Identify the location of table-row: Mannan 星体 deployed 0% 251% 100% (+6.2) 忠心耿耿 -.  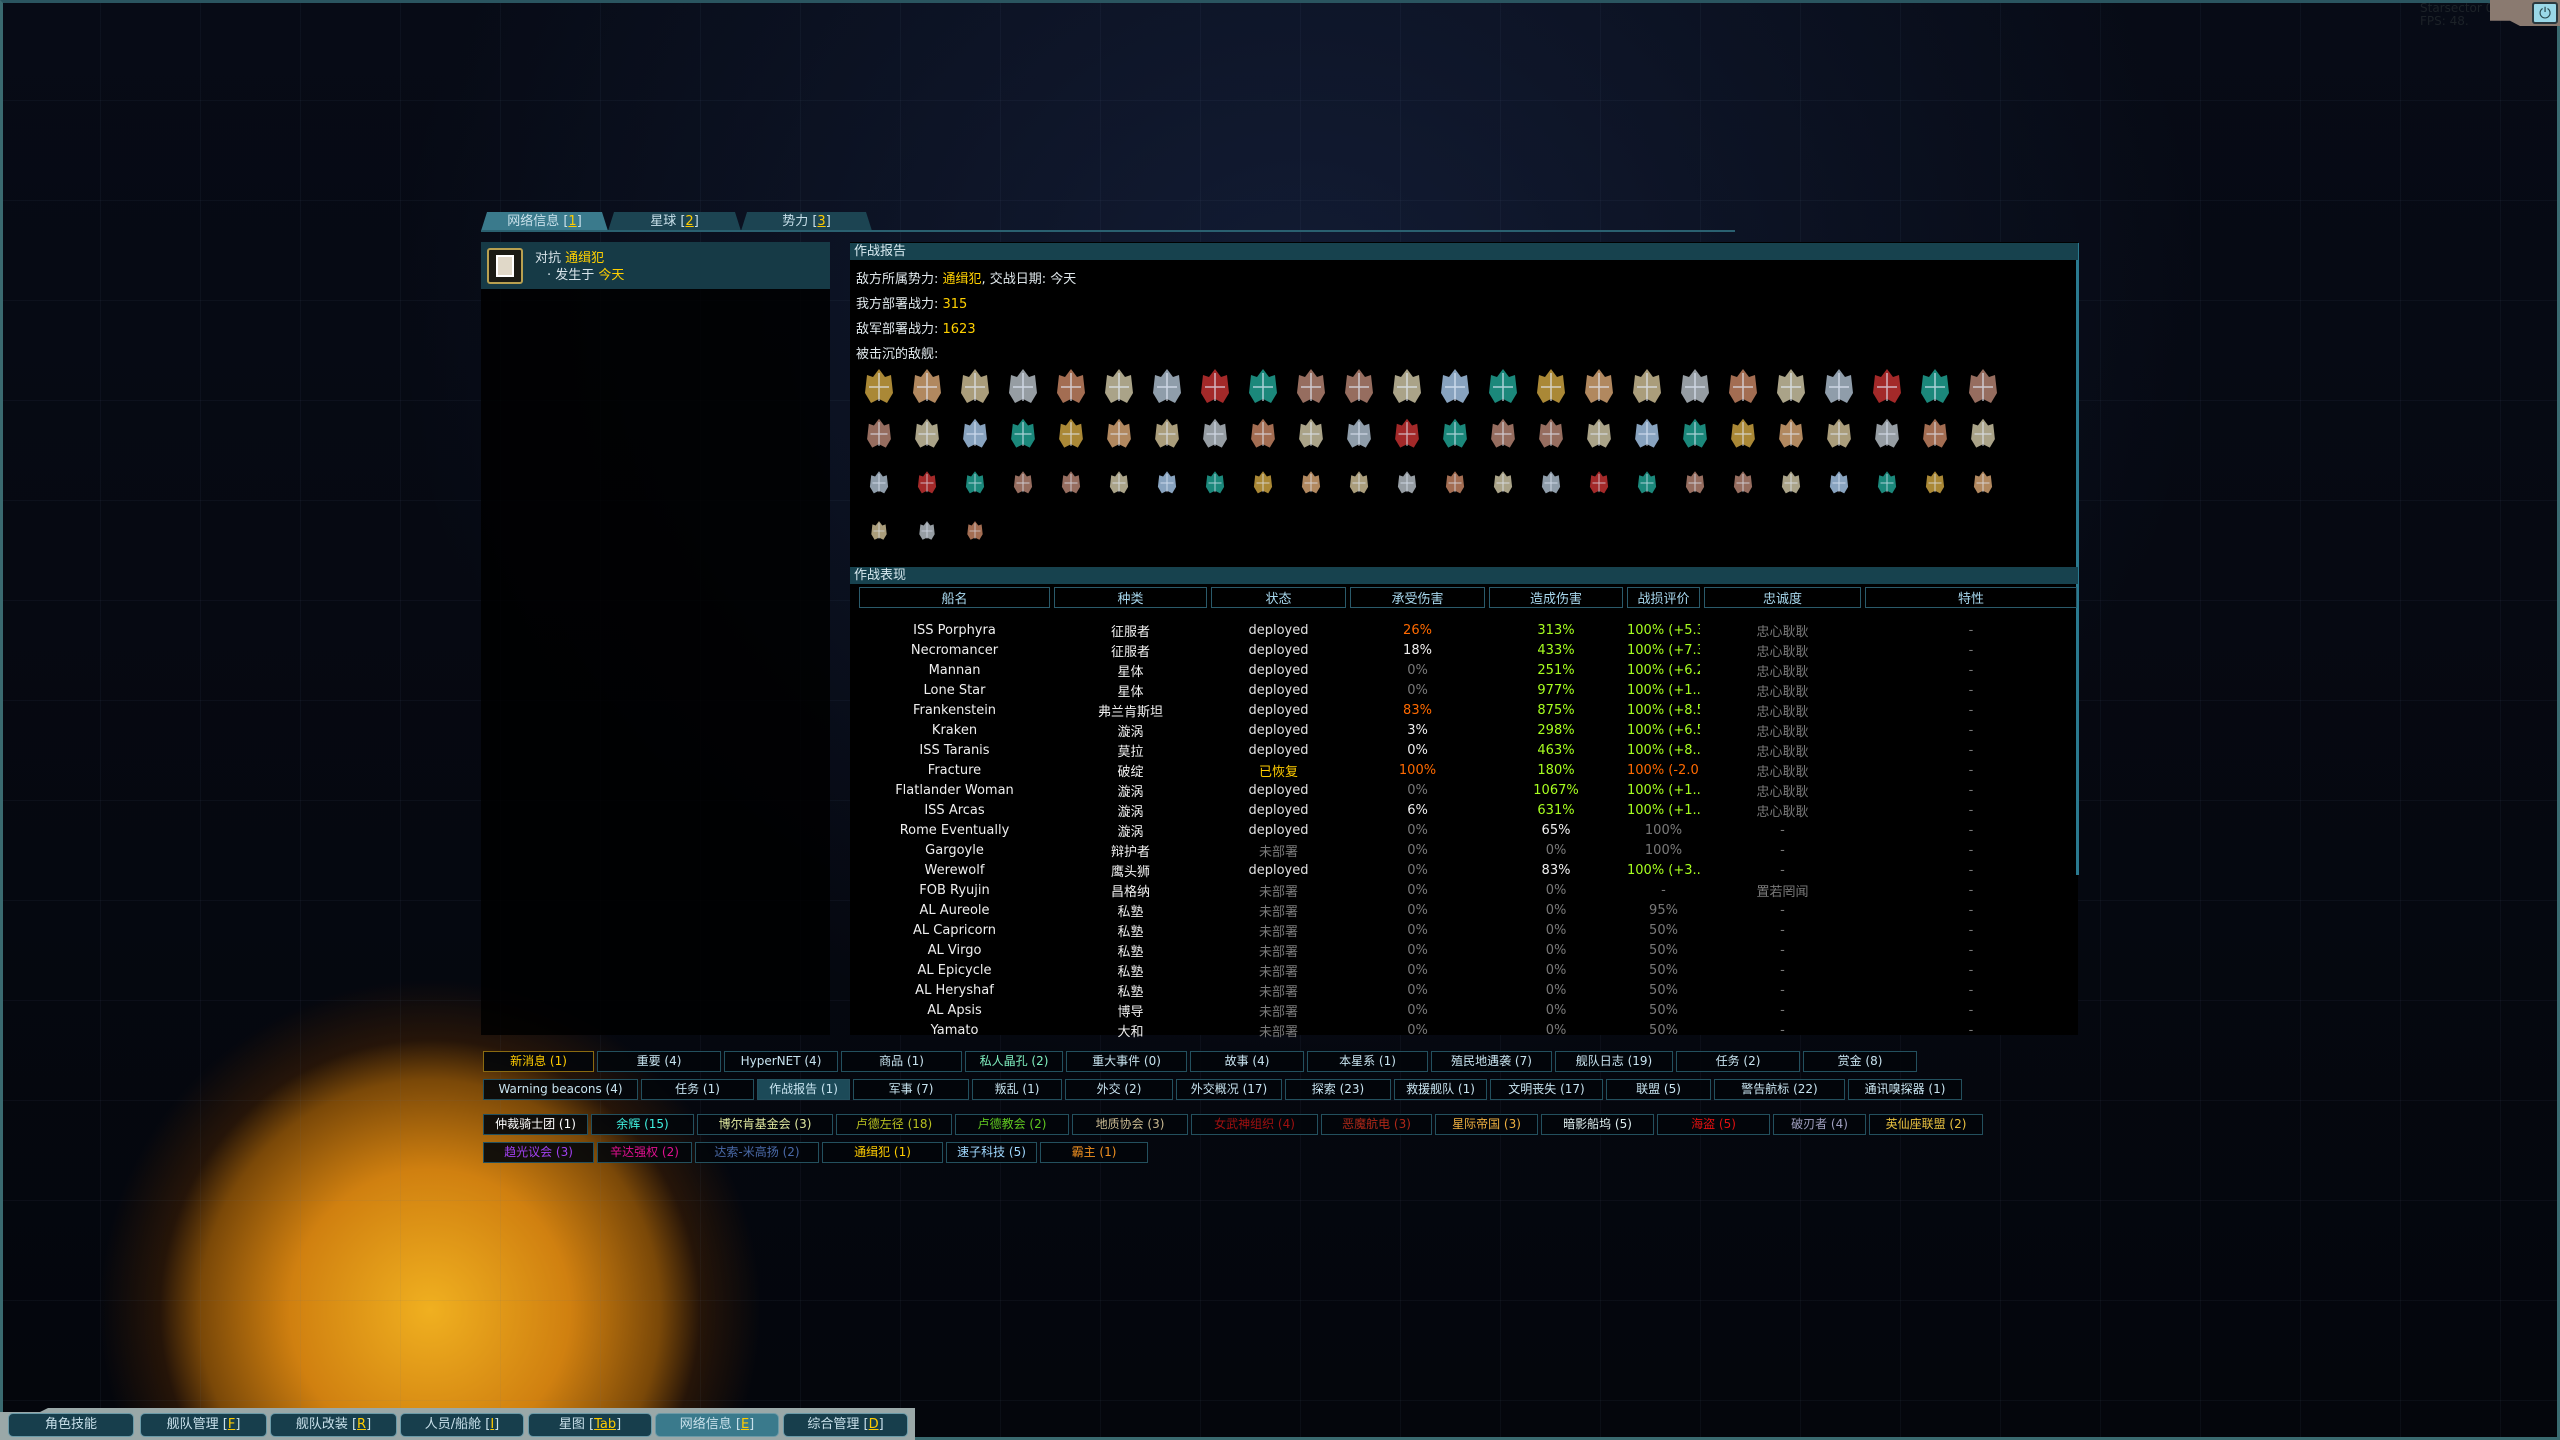
(1468, 670).